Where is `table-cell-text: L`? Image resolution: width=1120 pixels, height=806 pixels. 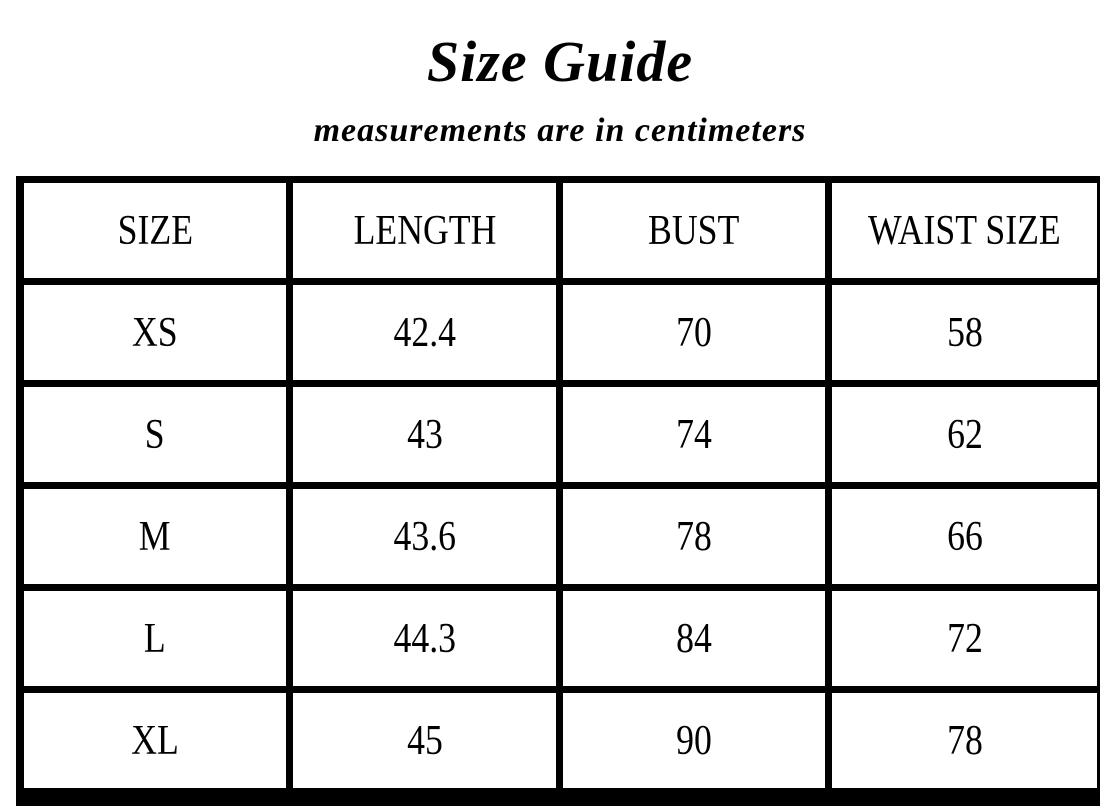 table-cell-text: L is located at coordinates (155, 638).